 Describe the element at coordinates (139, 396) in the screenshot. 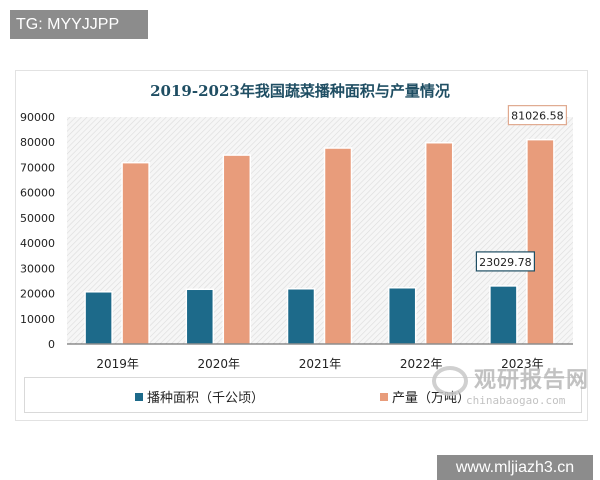

I see `legend-swatch-area` at that location.